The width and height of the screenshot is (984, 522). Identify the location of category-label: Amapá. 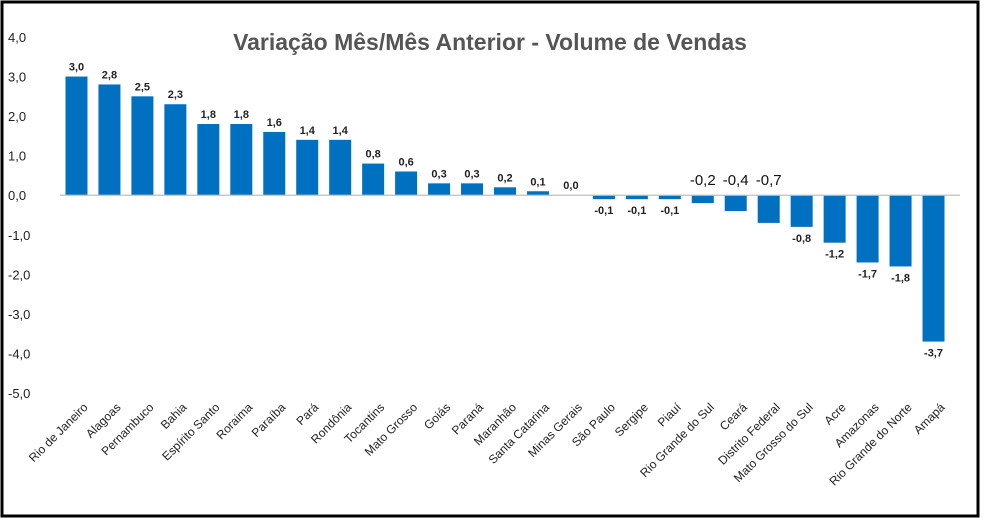
(929, 418).